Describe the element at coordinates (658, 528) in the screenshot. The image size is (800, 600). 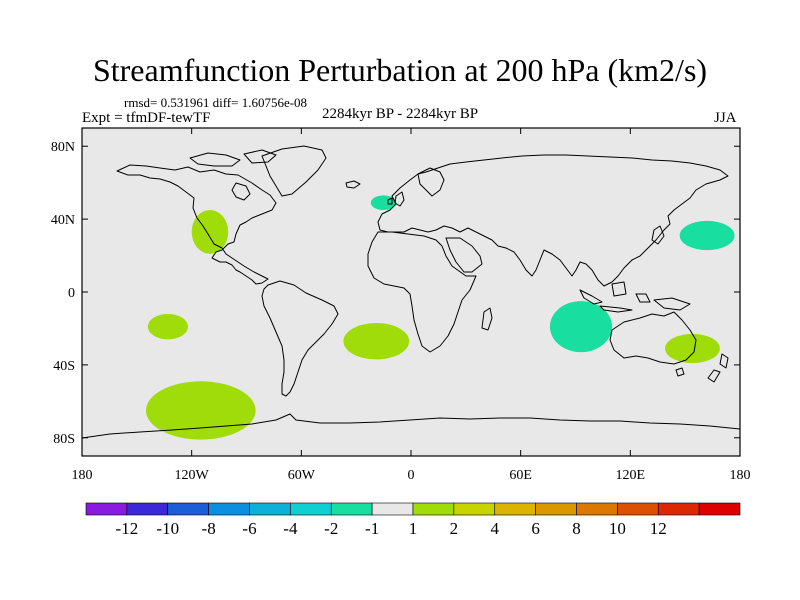
I see `colorbar-label: 12` at that location.